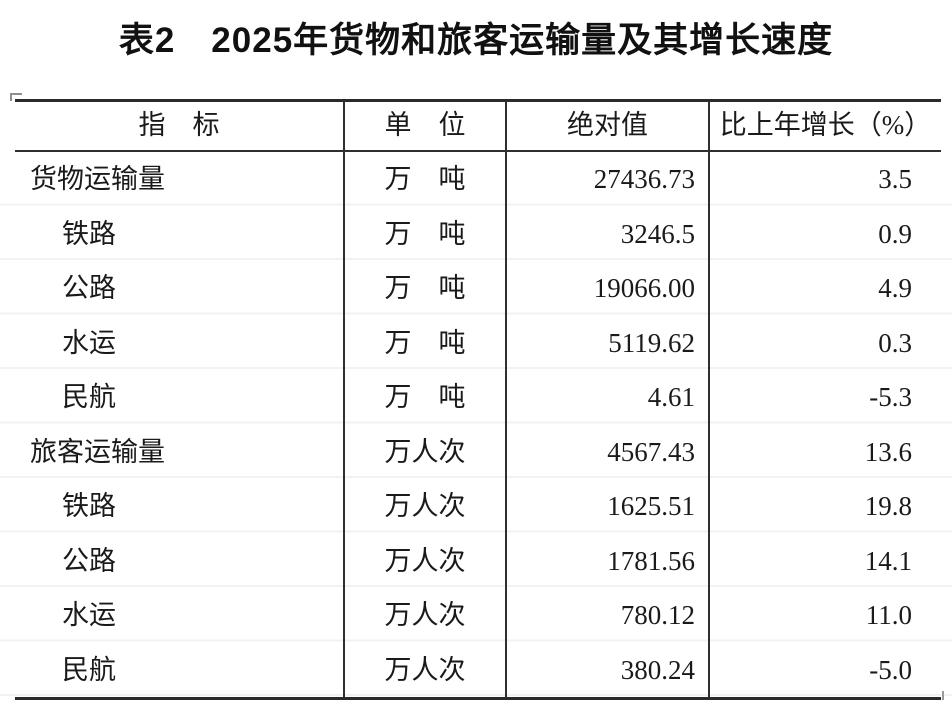 The width and height of the screenshot is (952, 725). Describe the element at coordinates (608, 233) in the screenshot. I see `value-cell: 3246.5` at that location.